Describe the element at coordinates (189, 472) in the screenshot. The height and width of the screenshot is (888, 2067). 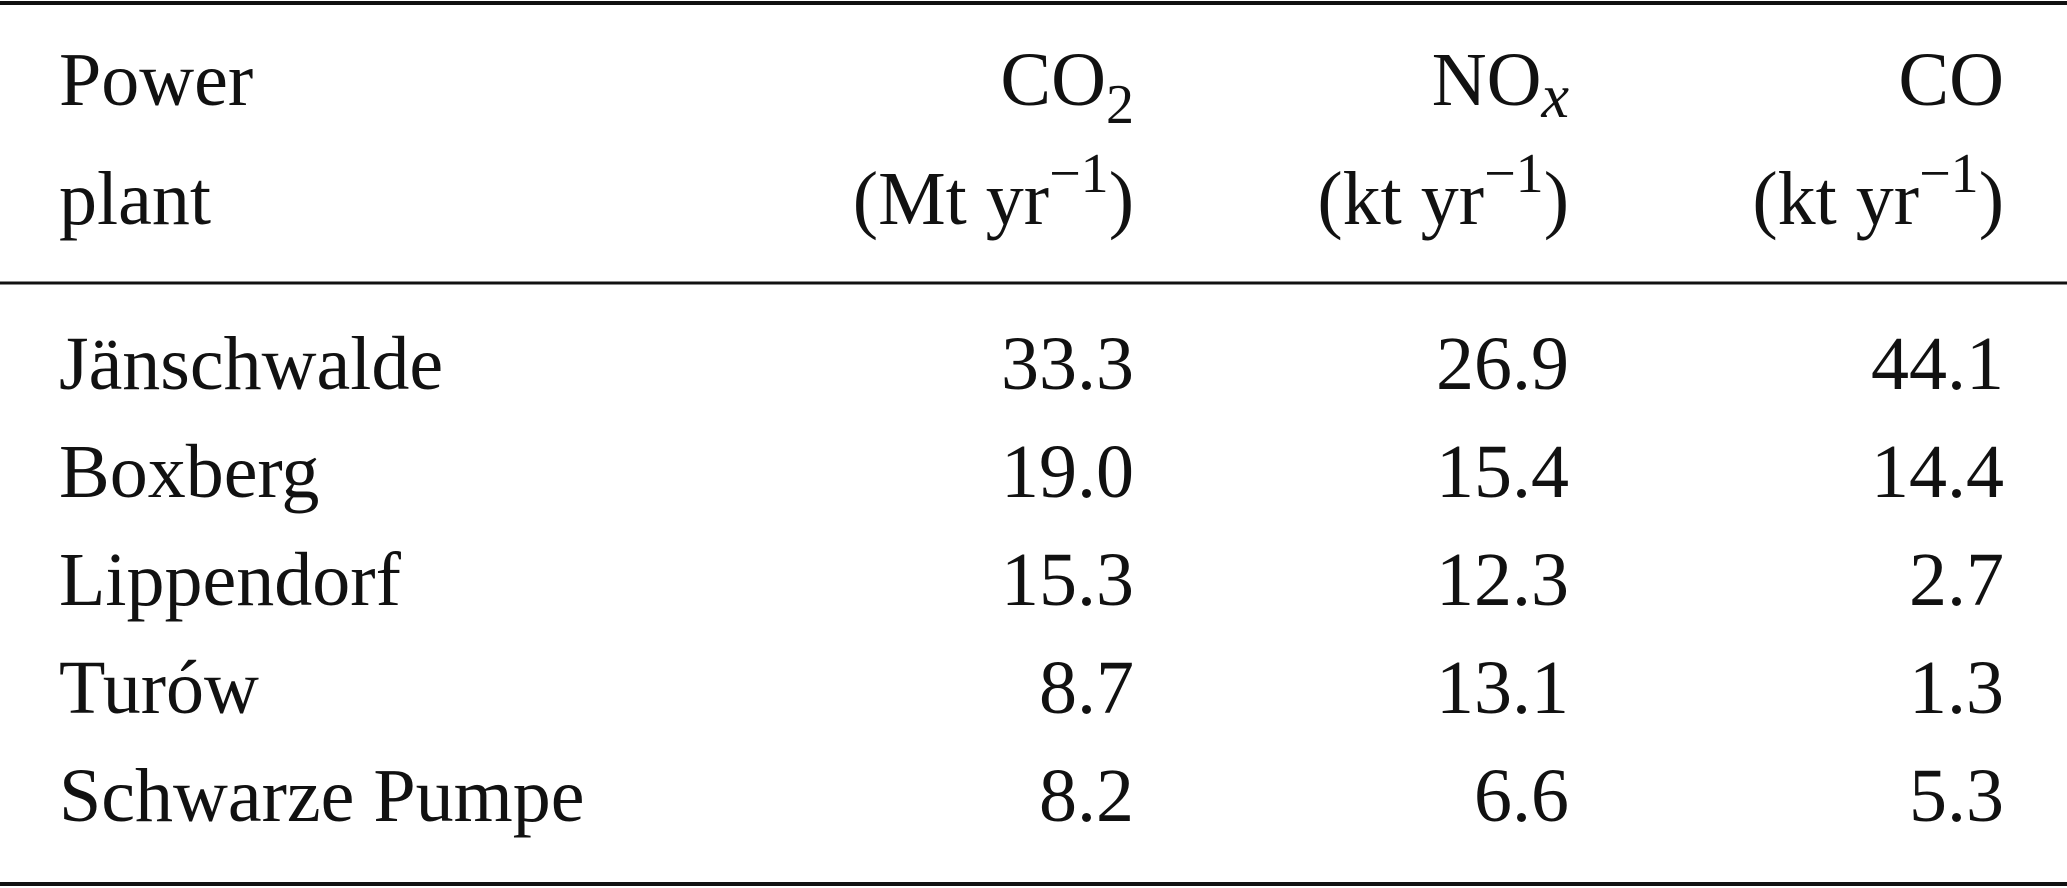
I see `row-label: Boxberg` at that location.